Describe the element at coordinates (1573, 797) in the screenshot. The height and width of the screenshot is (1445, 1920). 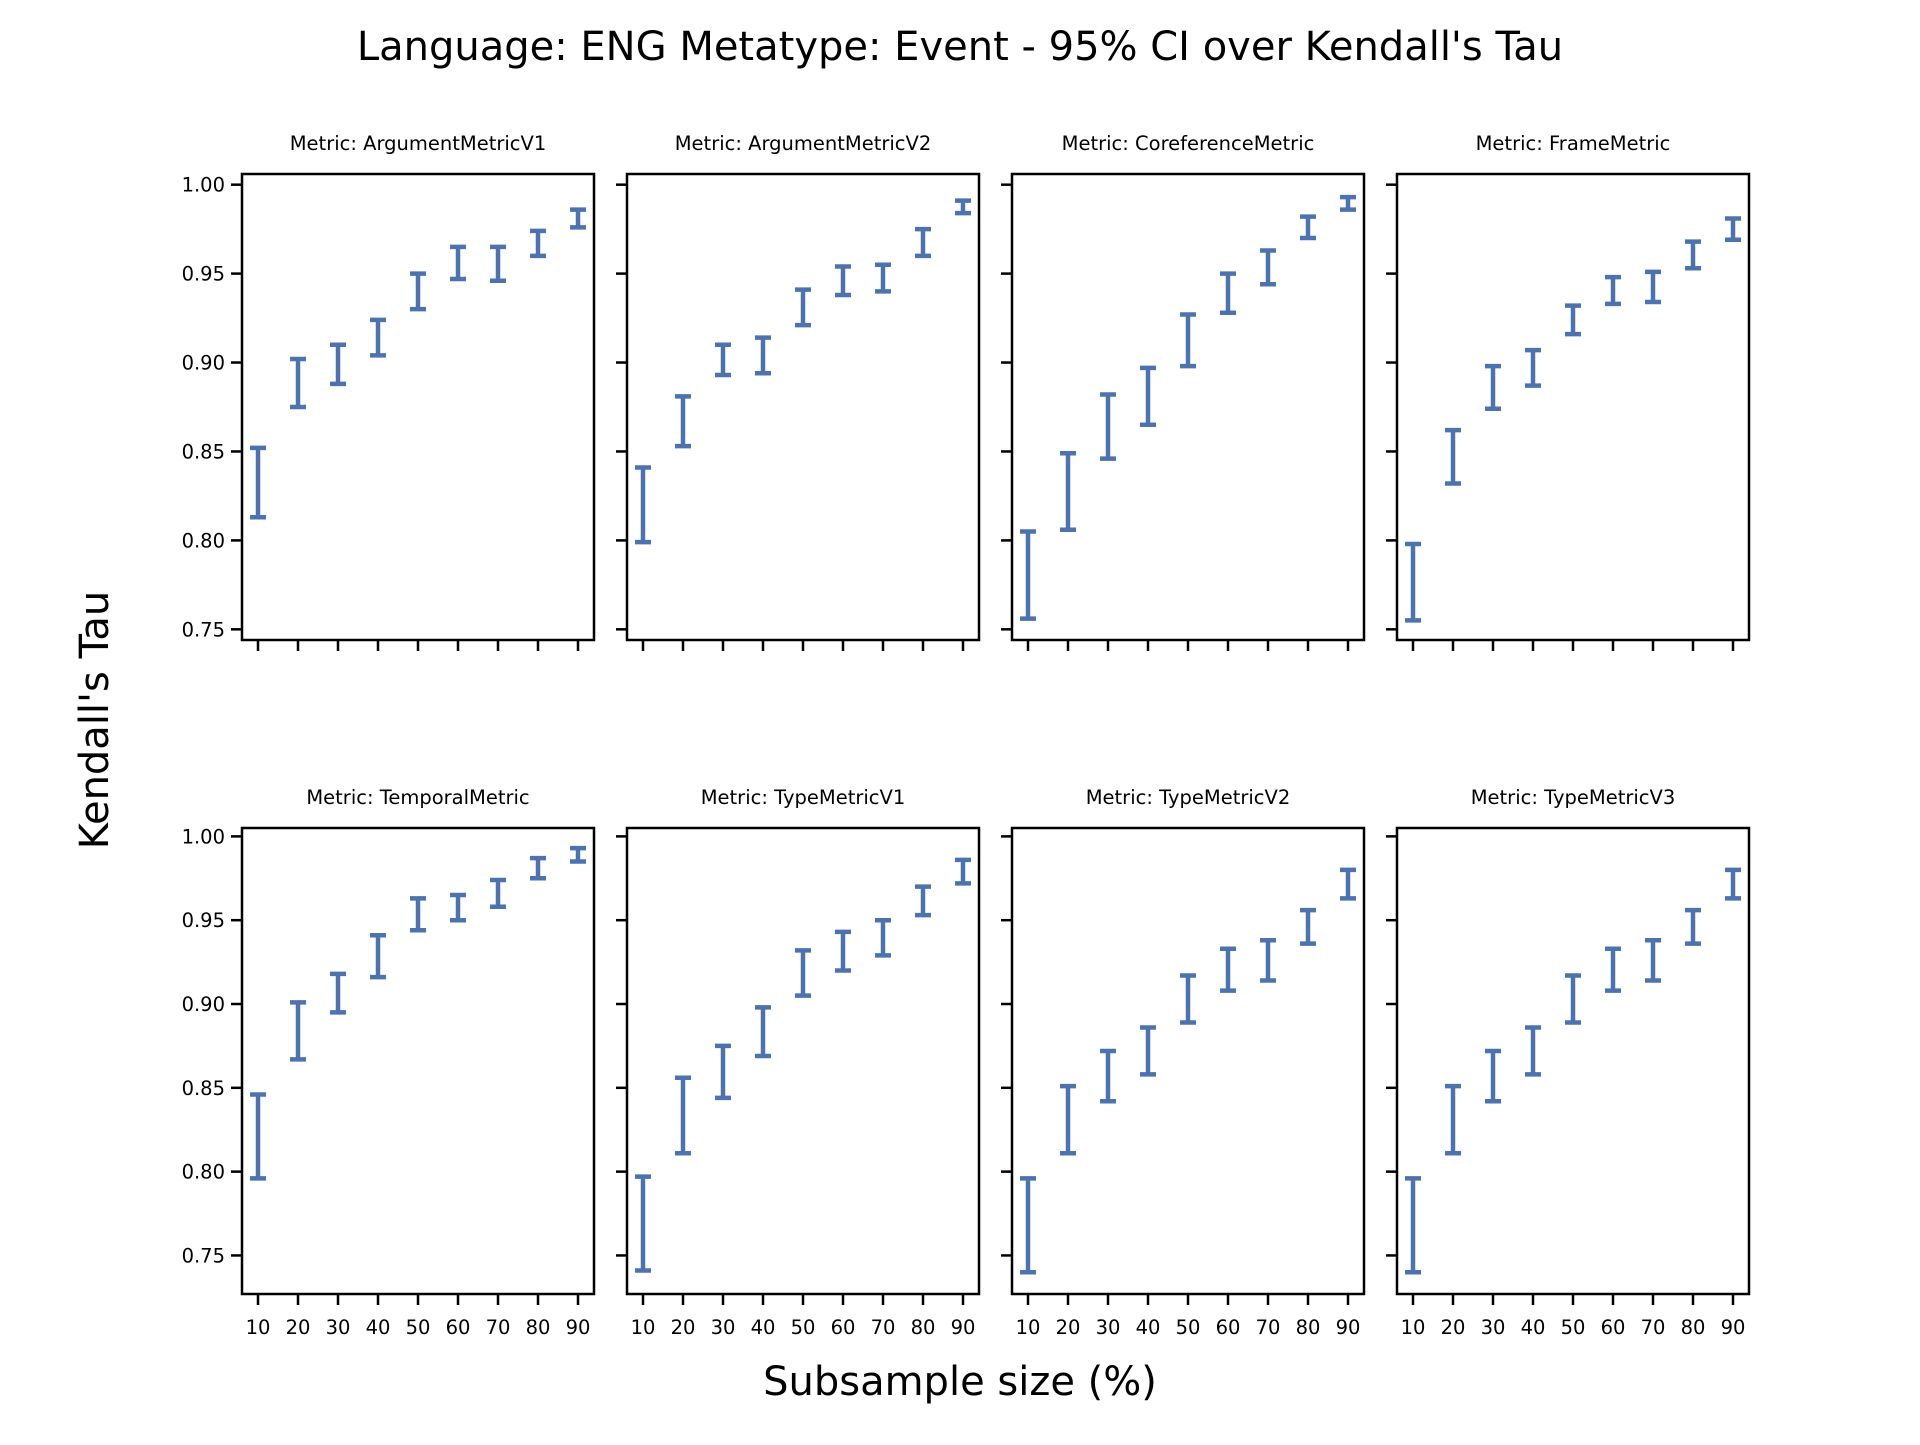
I see `panel-title: Metric: TypeMetricV3` at that location.